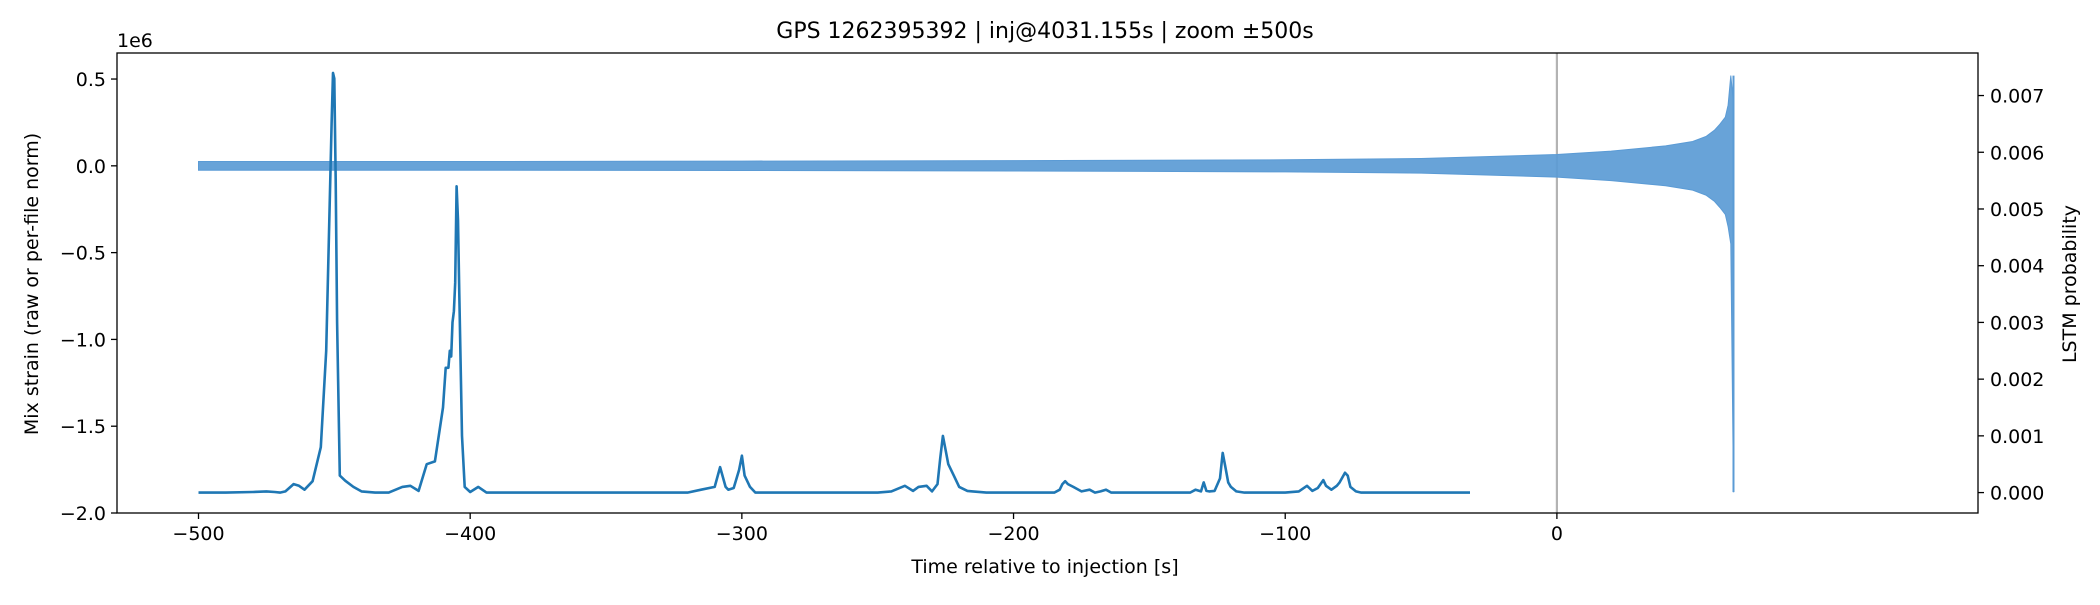  Describe the element at coordinates (83, 254) in the screenshot. I see `y-left-tick-label: −0.5` at that location.